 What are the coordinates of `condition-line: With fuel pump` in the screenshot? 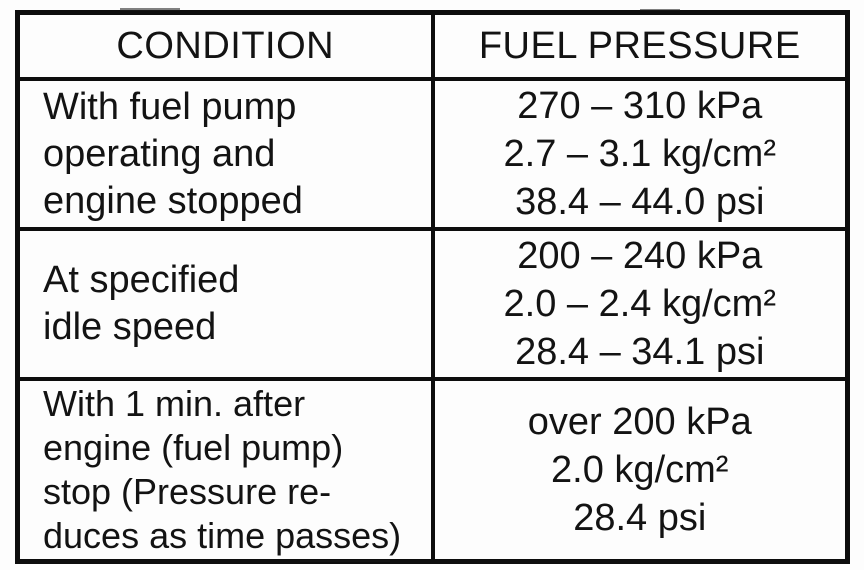 It's located at (170, 106).